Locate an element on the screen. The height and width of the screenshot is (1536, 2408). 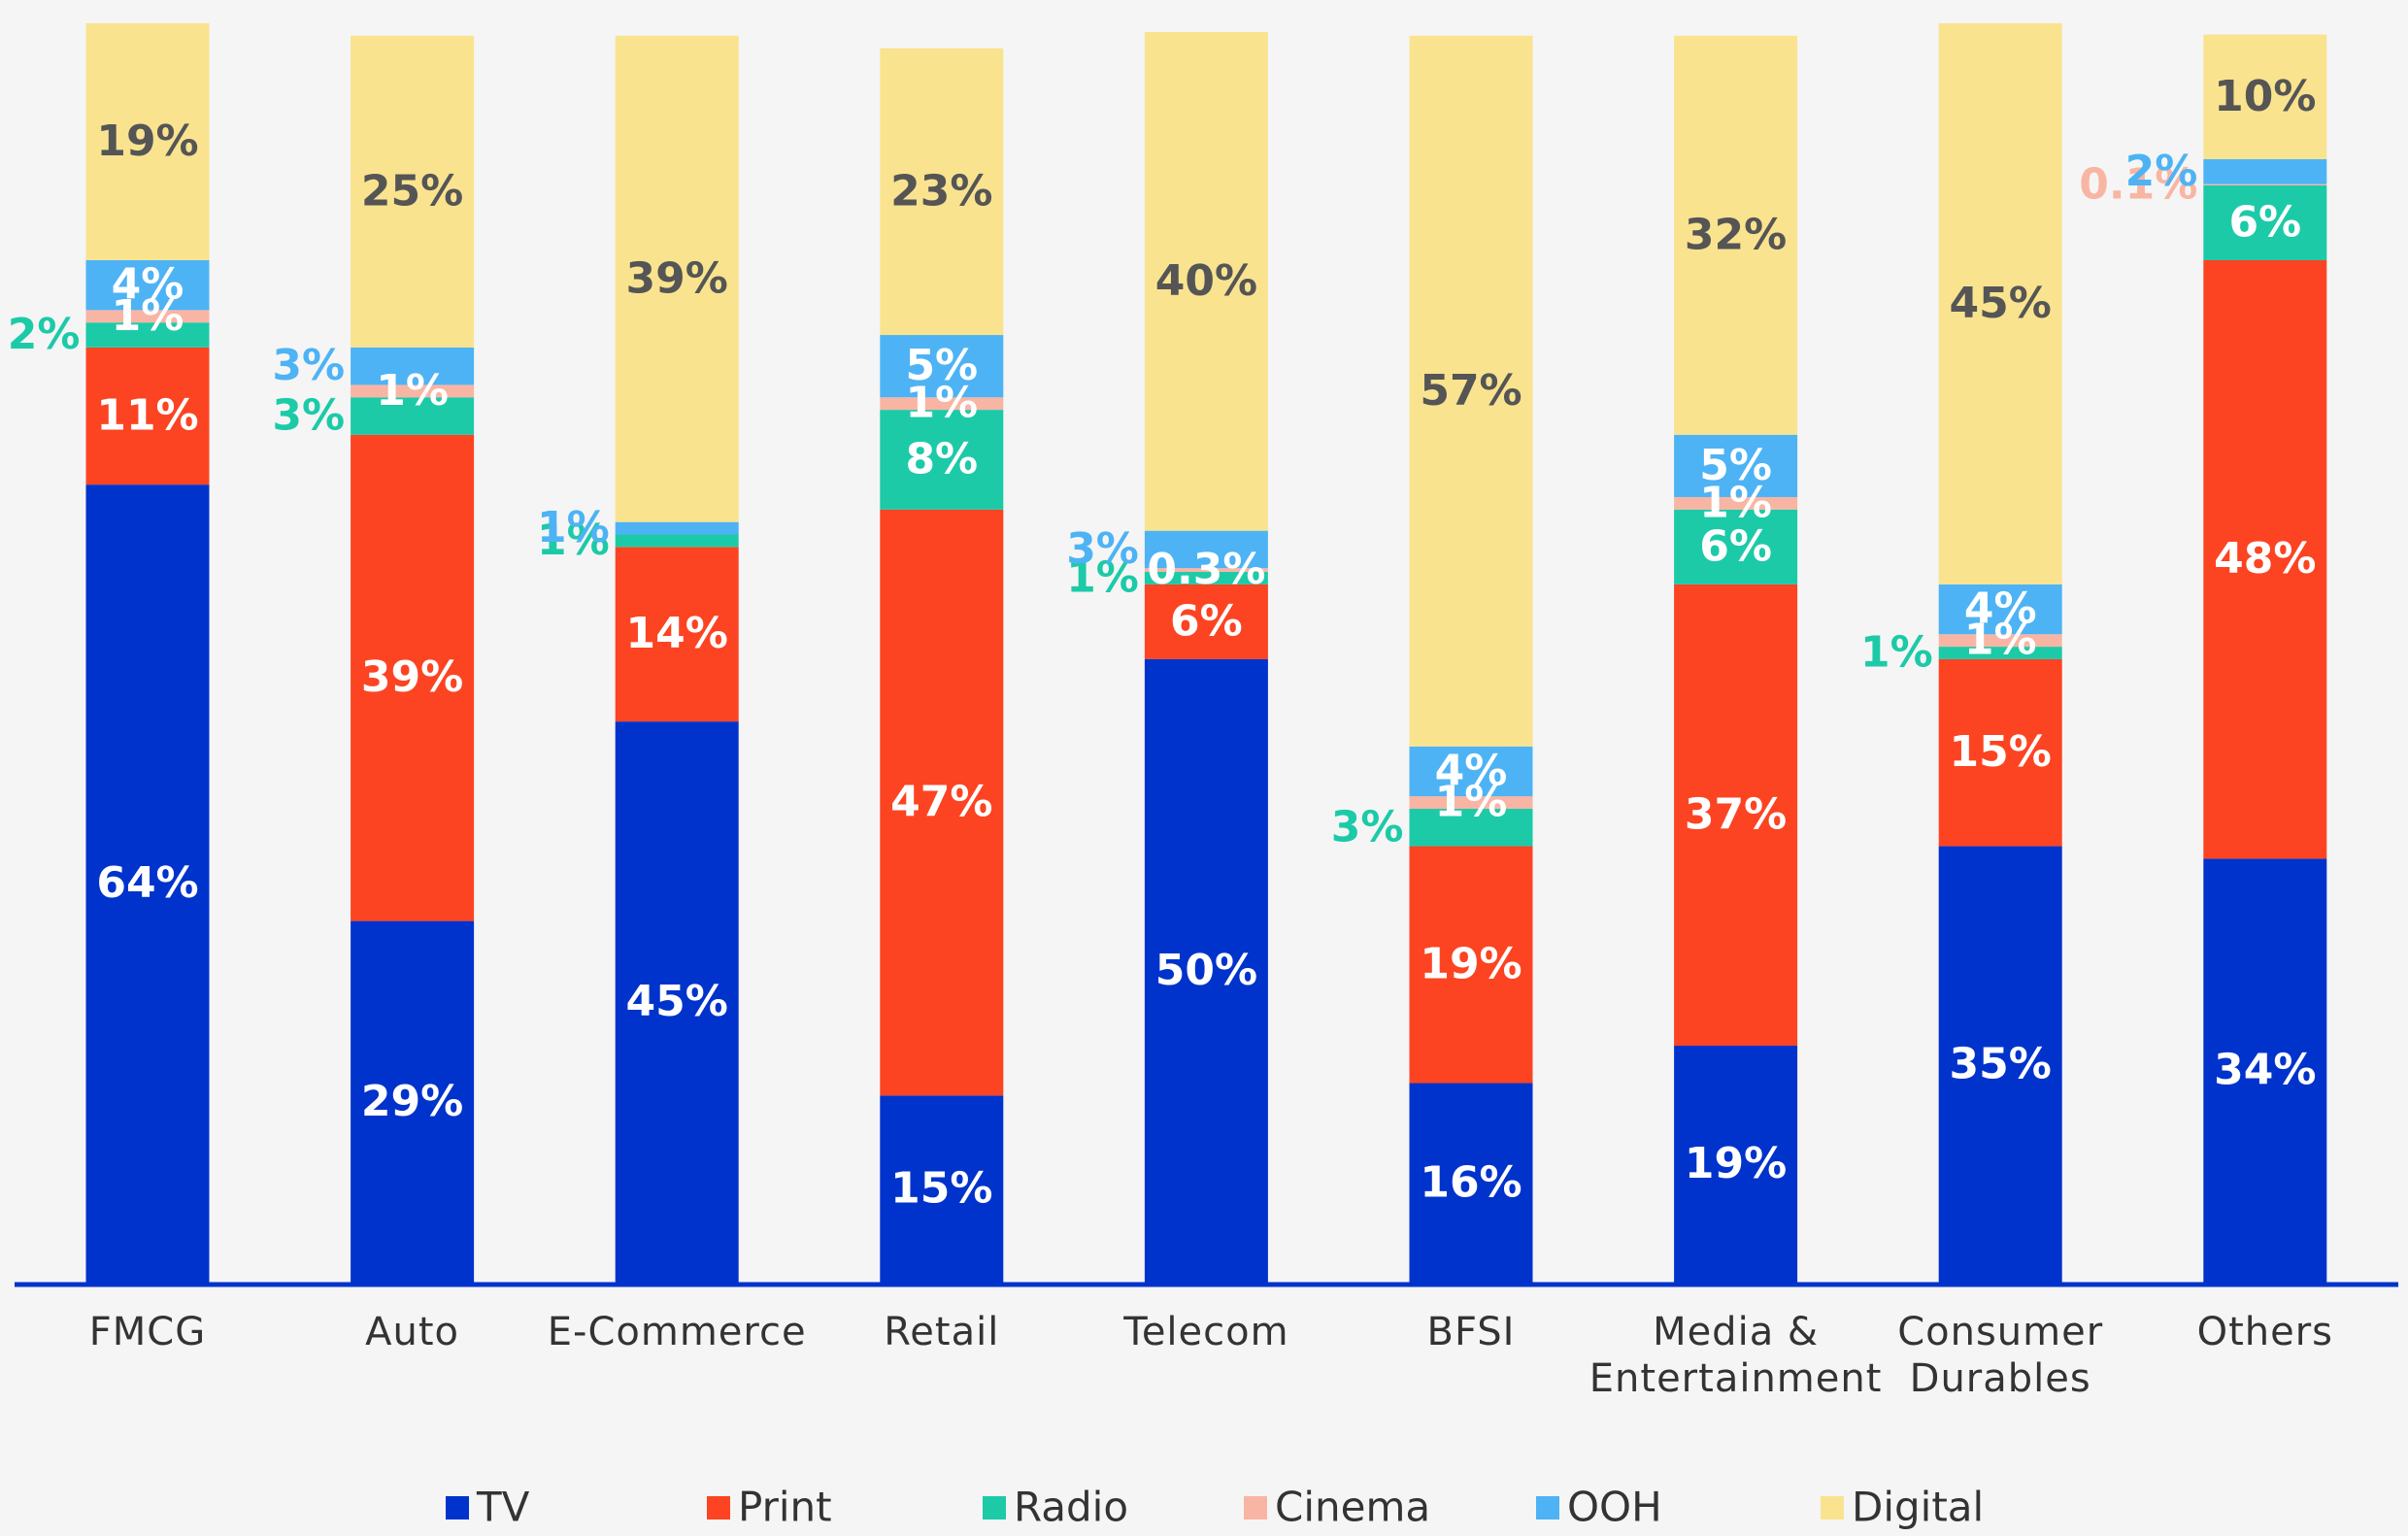
value-label: 25% is located at coordinates (412, 191).